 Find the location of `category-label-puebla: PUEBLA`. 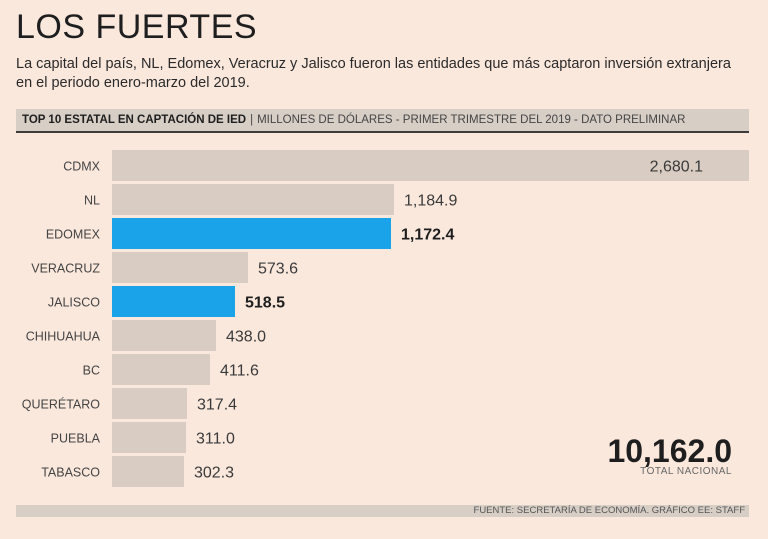

category-label-puebla: PUEBLA is located at coordinates (76, 439).